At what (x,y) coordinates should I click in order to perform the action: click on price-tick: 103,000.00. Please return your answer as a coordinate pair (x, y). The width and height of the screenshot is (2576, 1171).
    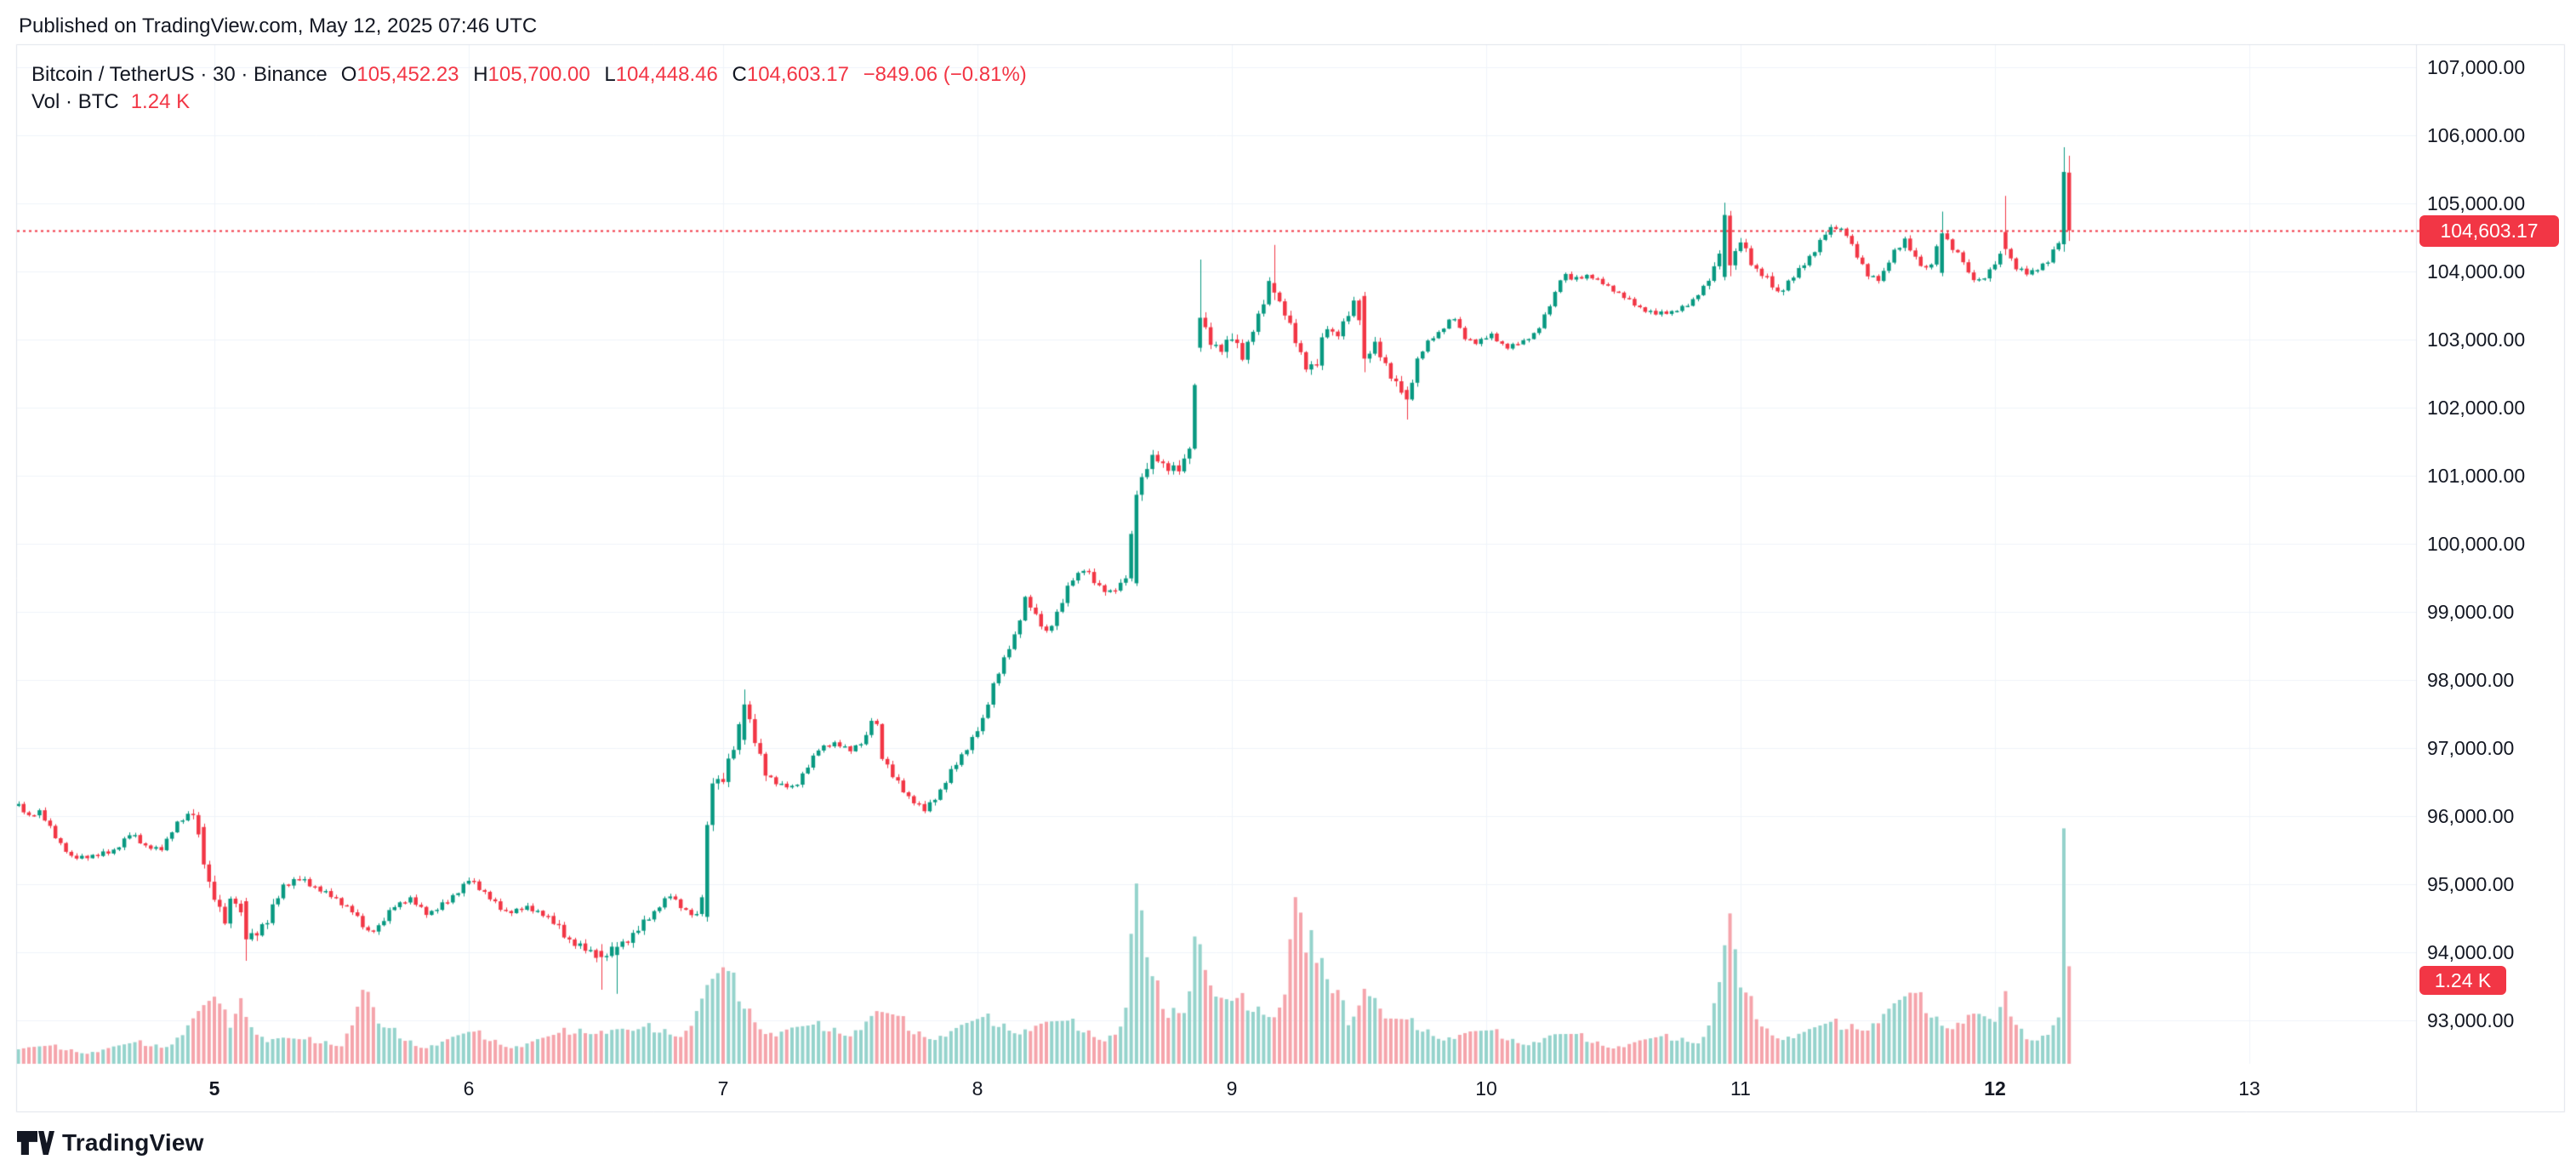
    Looking at the image, I should click on (2476, 339).